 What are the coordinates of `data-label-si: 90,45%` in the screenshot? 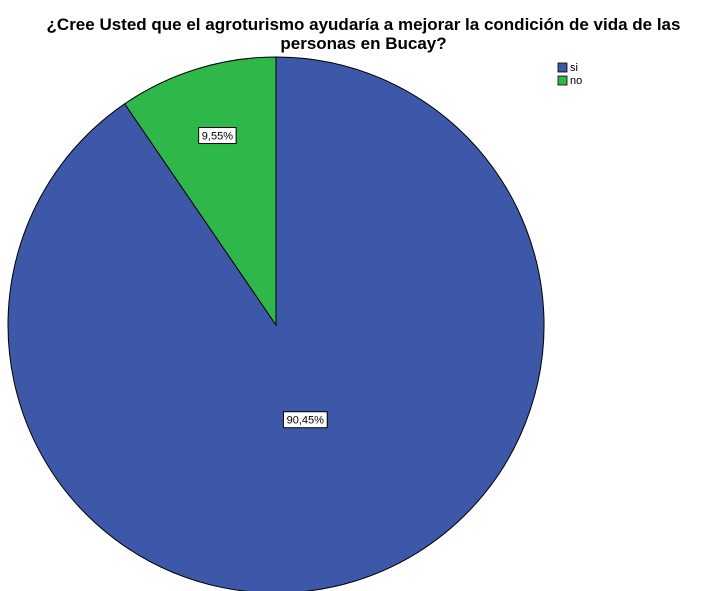 It's located at (305, 420).